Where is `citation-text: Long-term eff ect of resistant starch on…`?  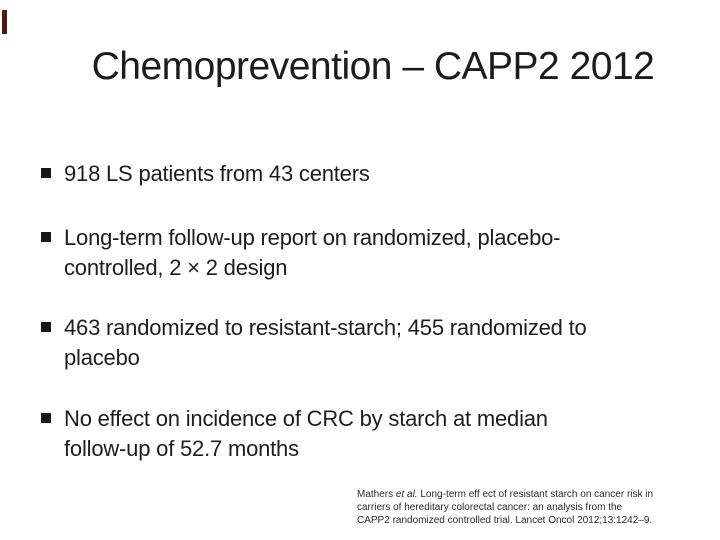
citation-text: Long-term eff ect of resistant starch on… is located at coordinates (535, 494).